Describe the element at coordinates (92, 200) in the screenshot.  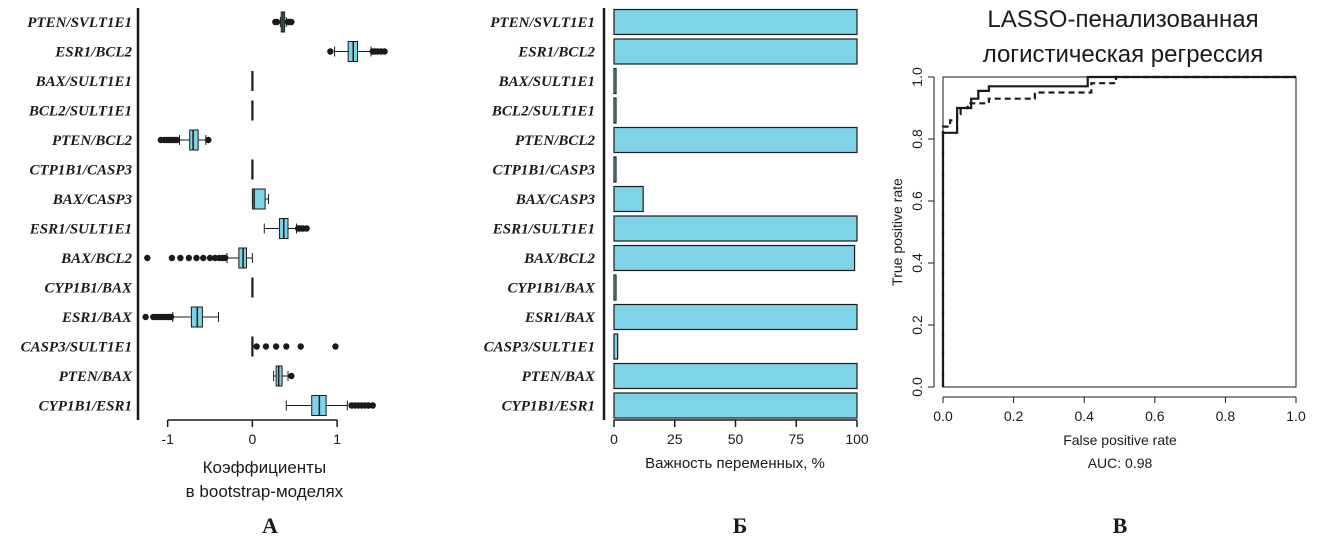
I see `row-label-6: BAX/CASP3` at that location.